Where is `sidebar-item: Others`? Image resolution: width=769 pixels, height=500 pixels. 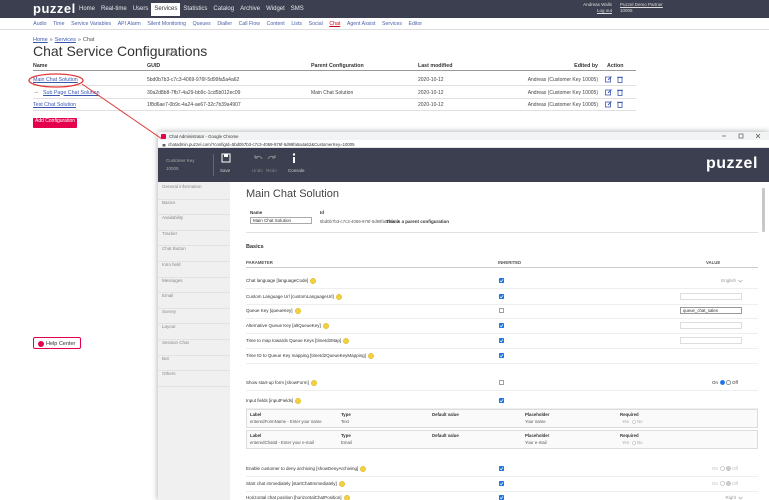
sidebar-item: Others is located at coordinates (194, 379).